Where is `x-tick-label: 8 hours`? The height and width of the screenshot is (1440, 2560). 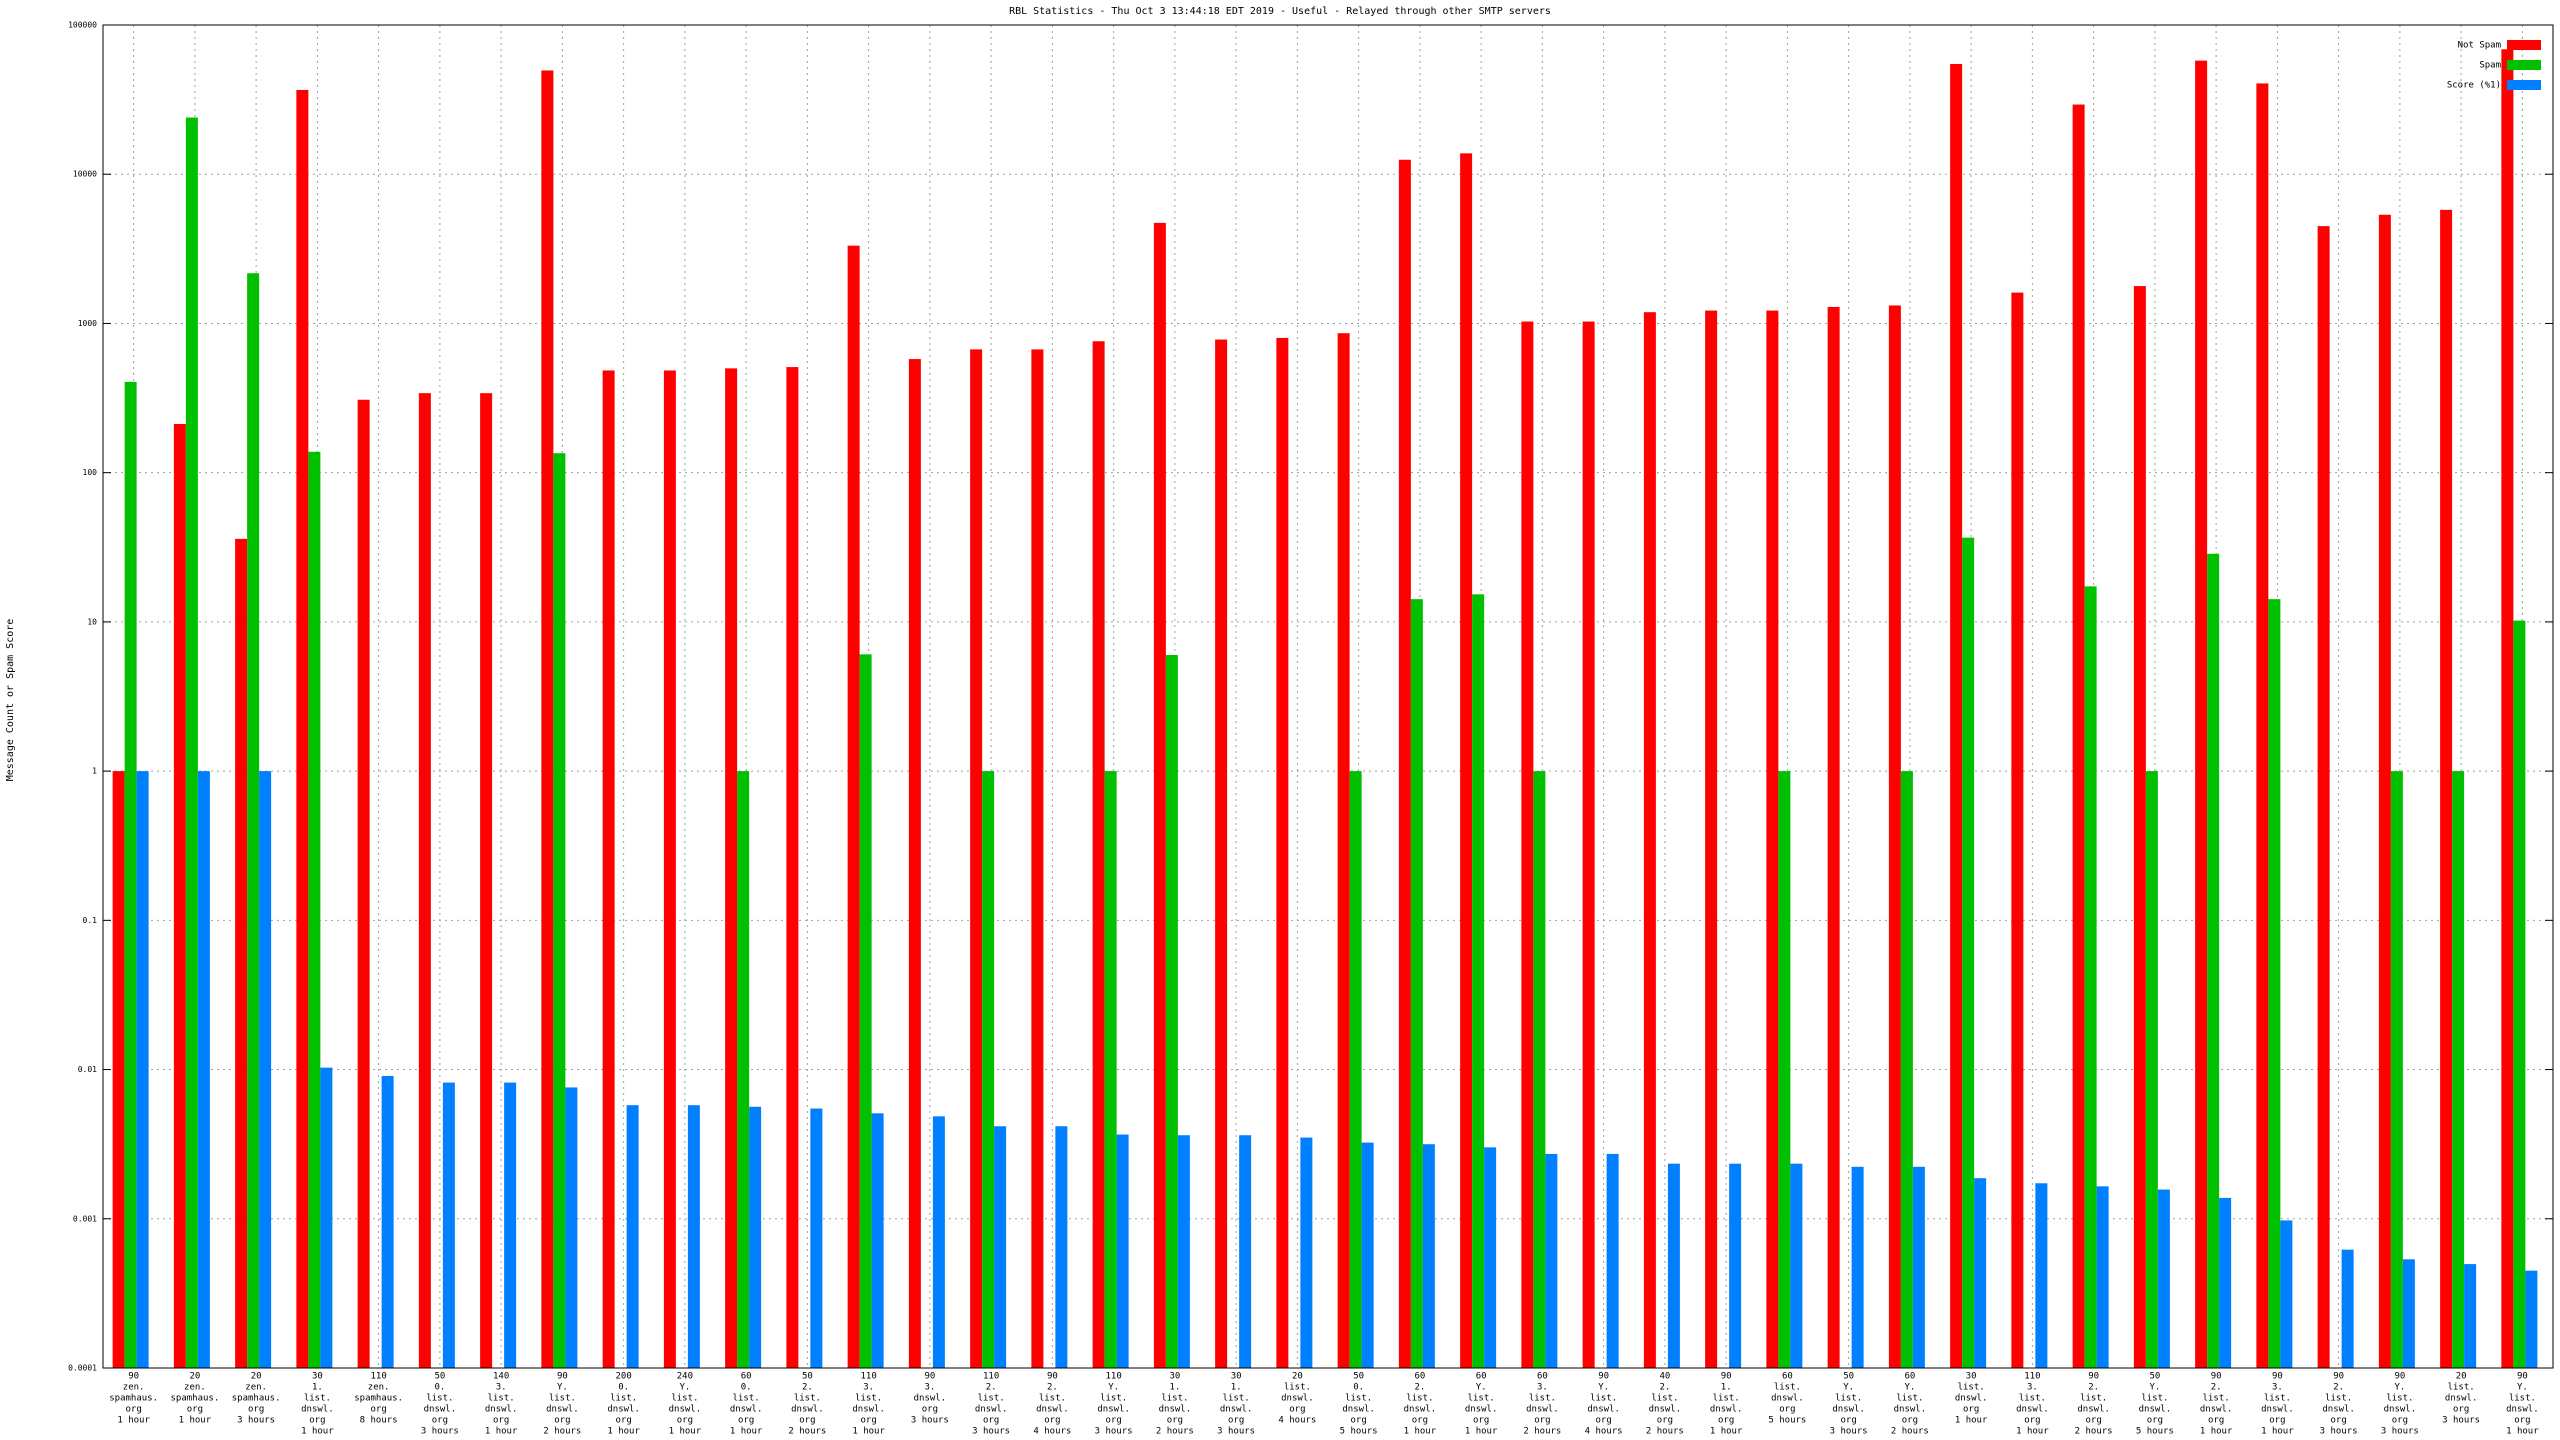
x-tick-label: 8 hours is located at coordinates (379, 1421).